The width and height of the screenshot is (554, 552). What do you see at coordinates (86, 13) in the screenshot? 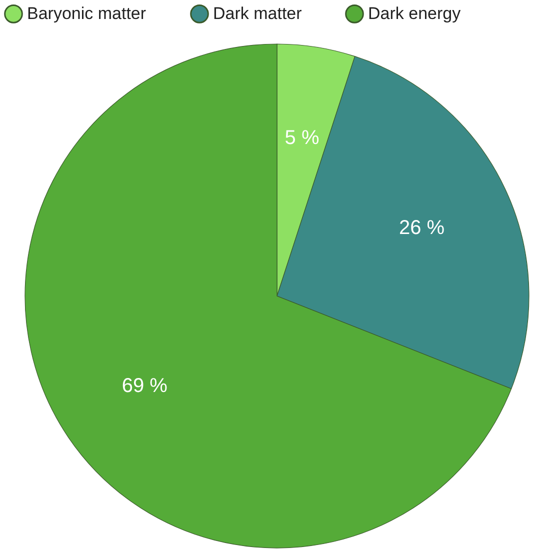
I see `legend-label: Baryonic matter` at bounding box center [86, 13].